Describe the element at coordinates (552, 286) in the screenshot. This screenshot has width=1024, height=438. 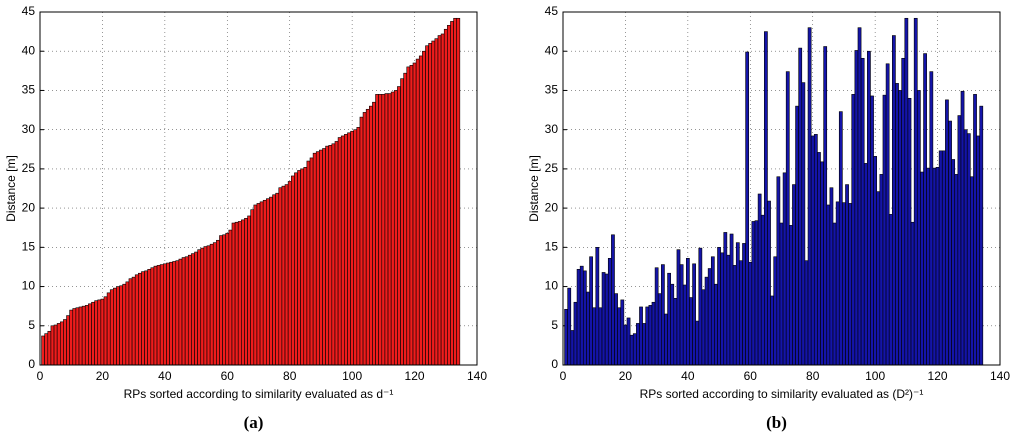
I see `y-tick-label: 10` at that location.